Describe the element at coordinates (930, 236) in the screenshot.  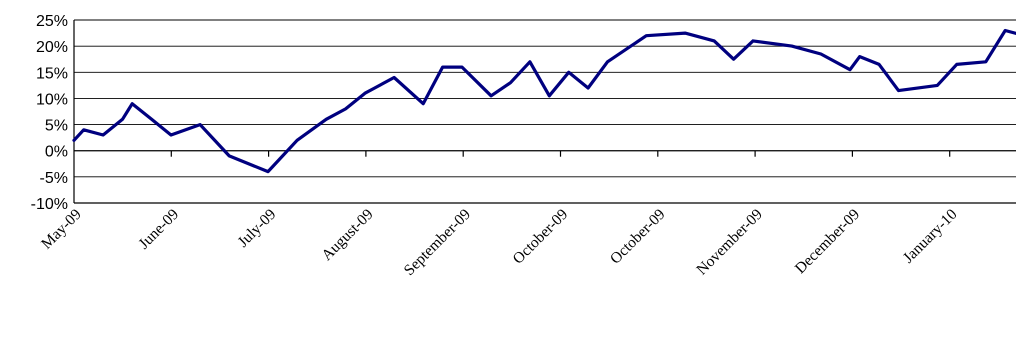
I see `x-tick-label: January-10` at that location.